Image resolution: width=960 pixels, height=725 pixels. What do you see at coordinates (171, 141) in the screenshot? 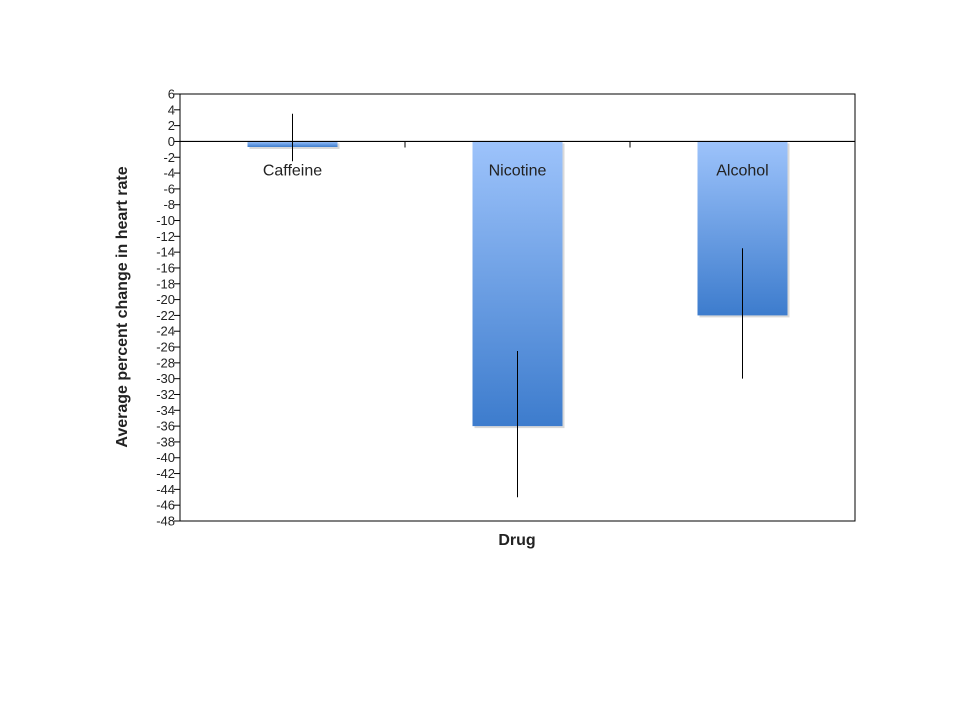
I see `y-tick-label: 0` at bounding box center [171, 141].